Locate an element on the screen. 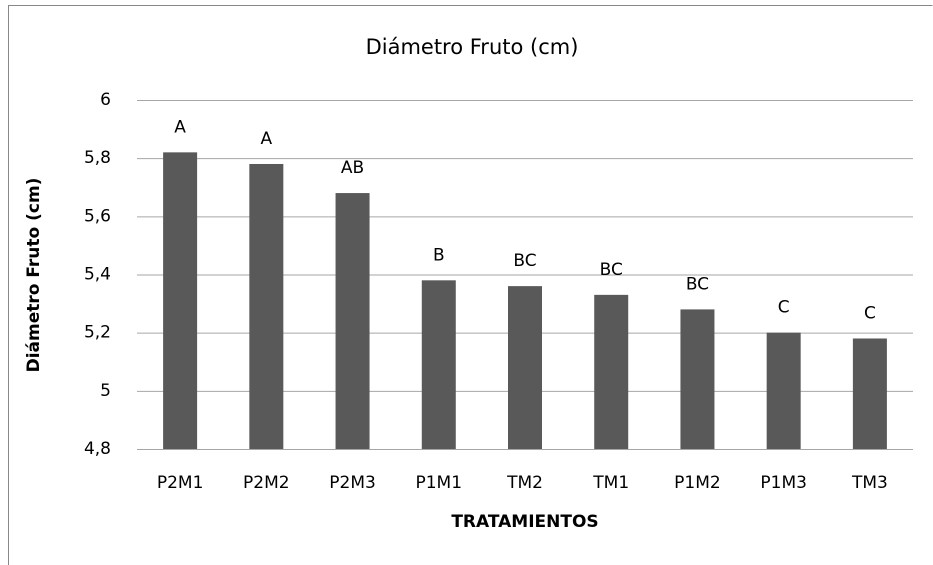  x-tick-label: TM3 is located at coordinates (869, 483).